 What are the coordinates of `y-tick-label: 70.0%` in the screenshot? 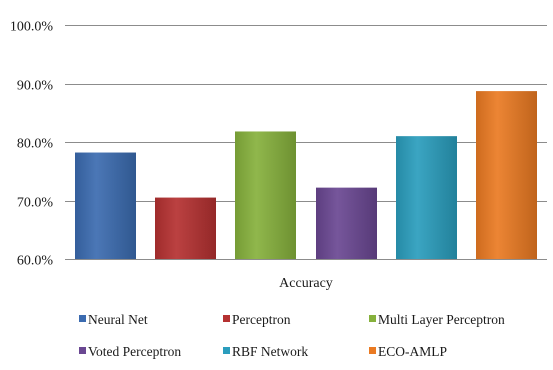 It's located at (35, 203).